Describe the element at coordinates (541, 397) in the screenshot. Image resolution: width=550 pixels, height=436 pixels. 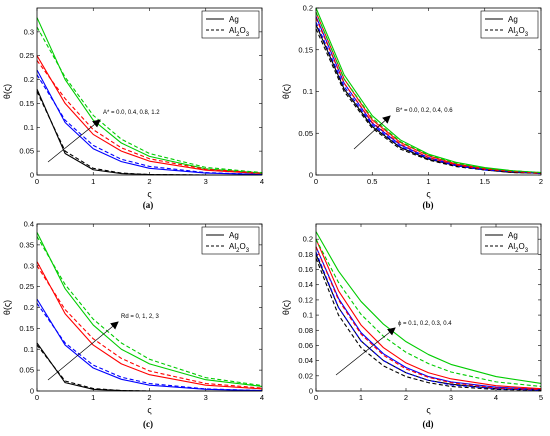
I see `x-tick-label: 5` at that location.